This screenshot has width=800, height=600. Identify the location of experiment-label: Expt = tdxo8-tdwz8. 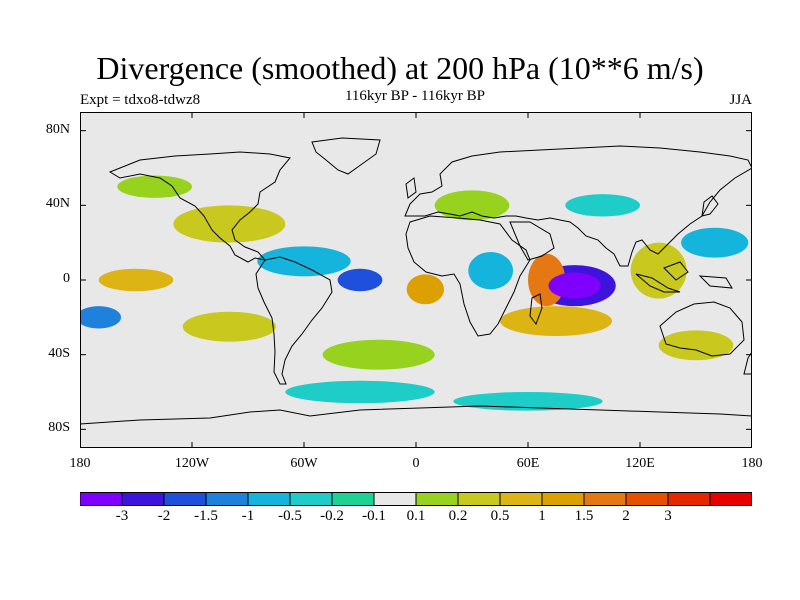
(140, 100).